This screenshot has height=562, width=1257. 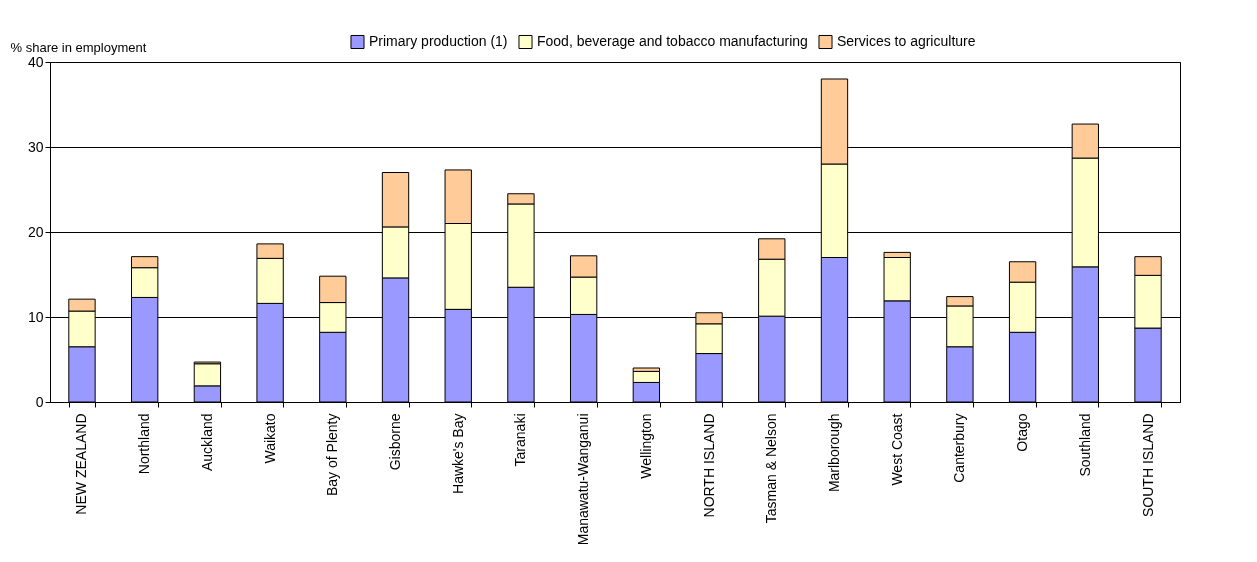 What do you see at coordinates (332, 454) in the screenshot?
I see `x-tick-label: Bay of Plenty` at bounding box center [332, 454].